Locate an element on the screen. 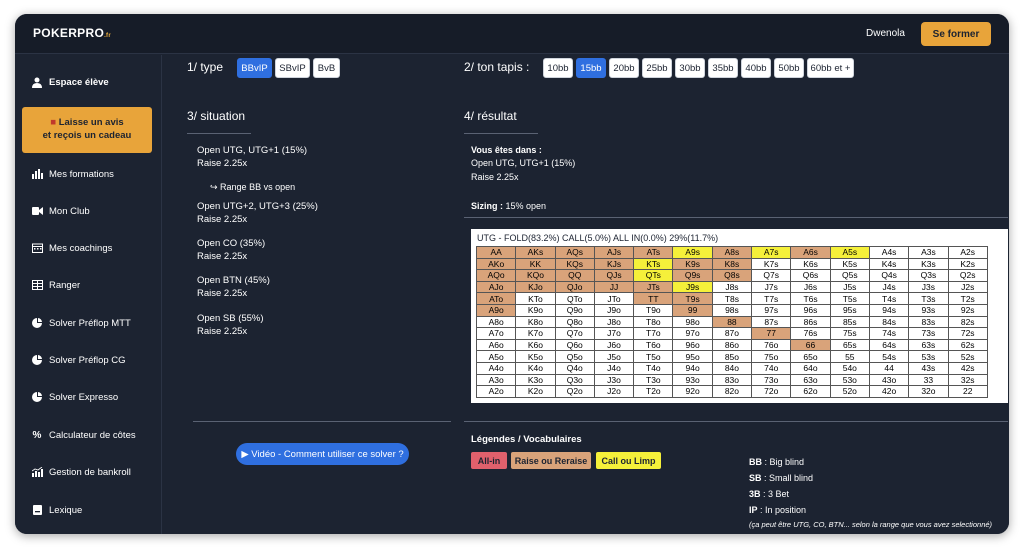 Image resolution: width=1024 pixels, height=548 pixels. type-option-bbvip: BBvIP is located at coordinates (254, 68).